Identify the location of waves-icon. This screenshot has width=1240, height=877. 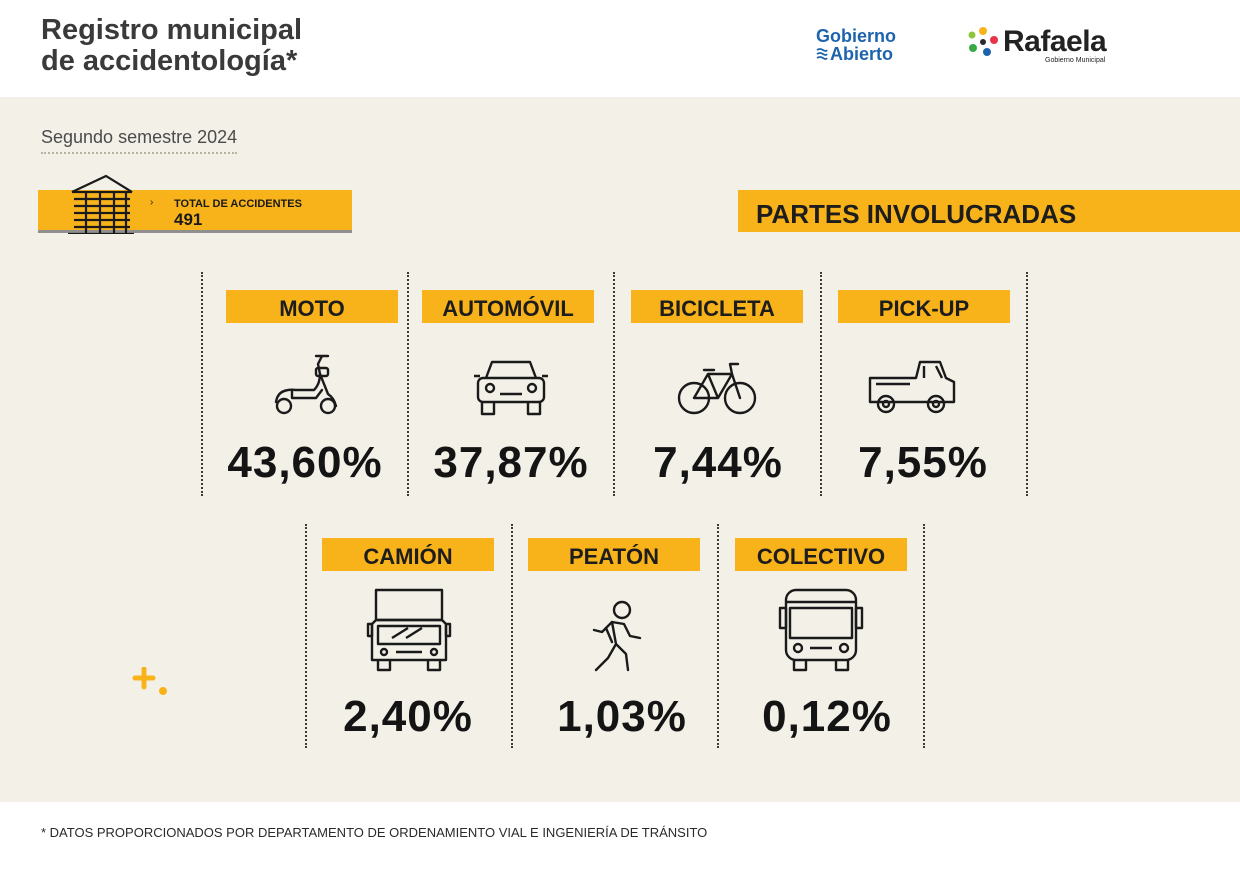
(822, 54).